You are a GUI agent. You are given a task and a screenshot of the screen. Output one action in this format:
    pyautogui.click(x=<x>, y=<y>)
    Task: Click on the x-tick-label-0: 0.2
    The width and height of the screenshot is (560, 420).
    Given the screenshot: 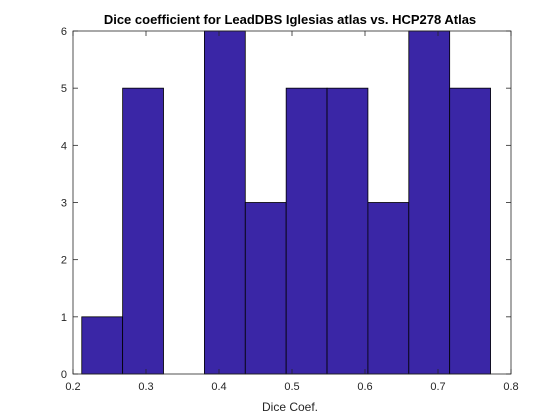 What is the action you would take?
    pyautogui.click(x=72, y=387)
    